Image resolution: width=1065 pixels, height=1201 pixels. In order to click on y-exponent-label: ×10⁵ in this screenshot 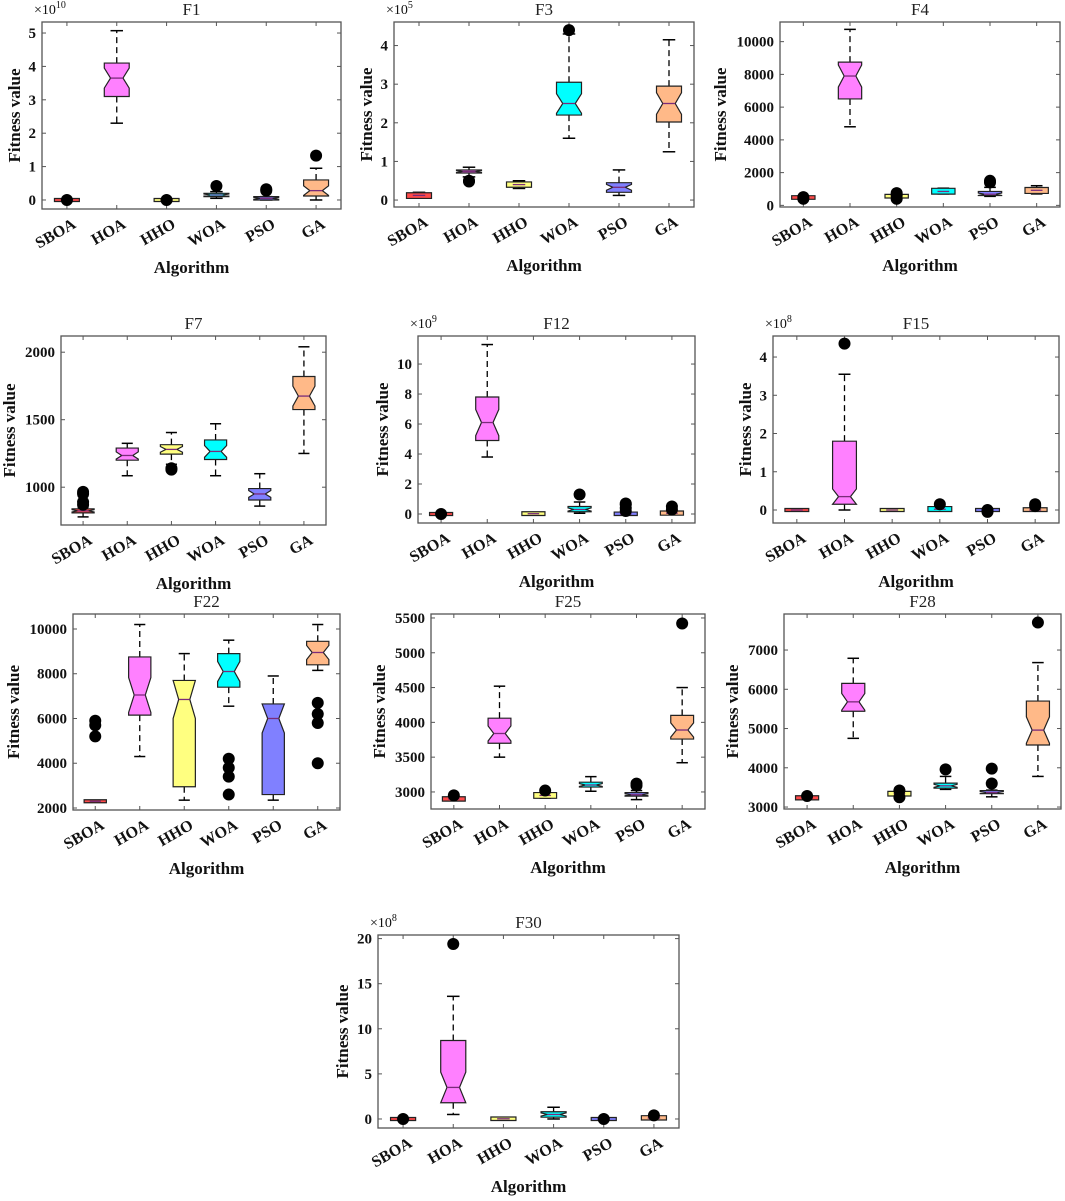, I will do `click(399, 9)`.